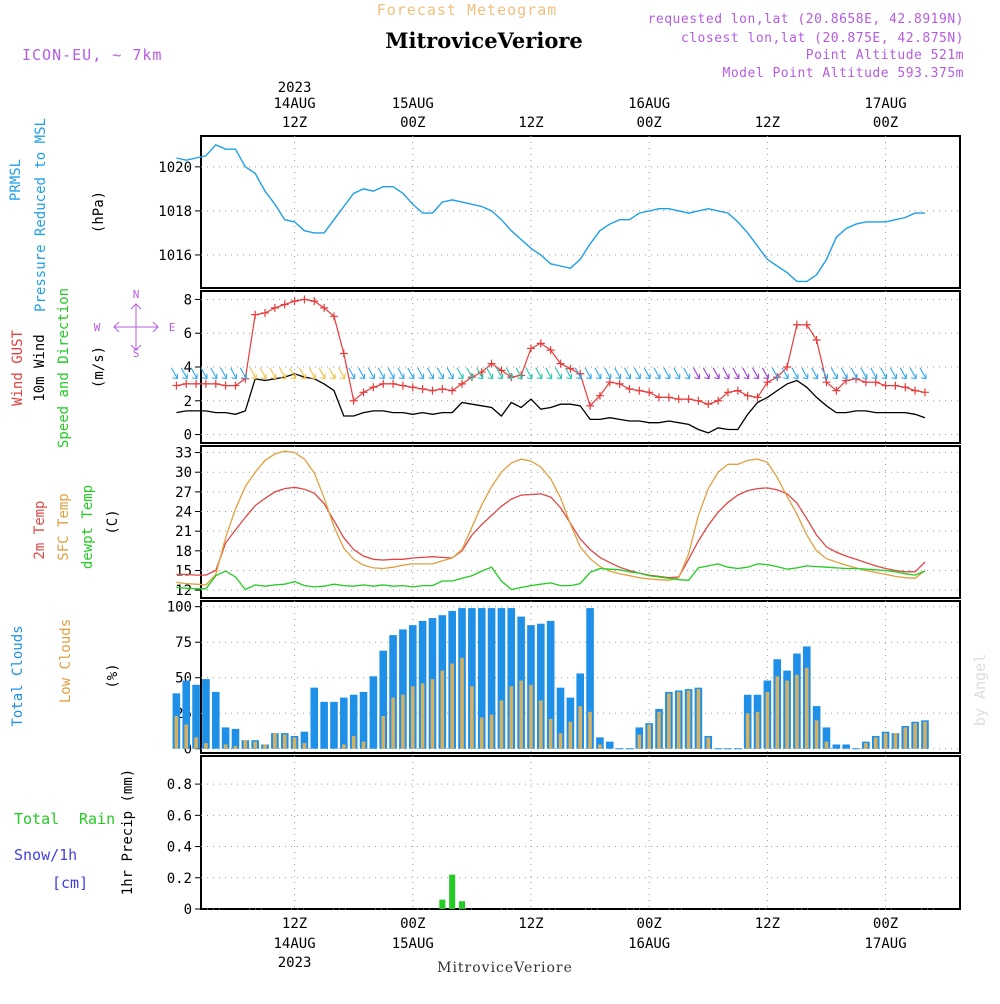 The height and width of the screenshot is (1004, 1000). I want to click on y-tick-label: 1020, so click(175, 168).